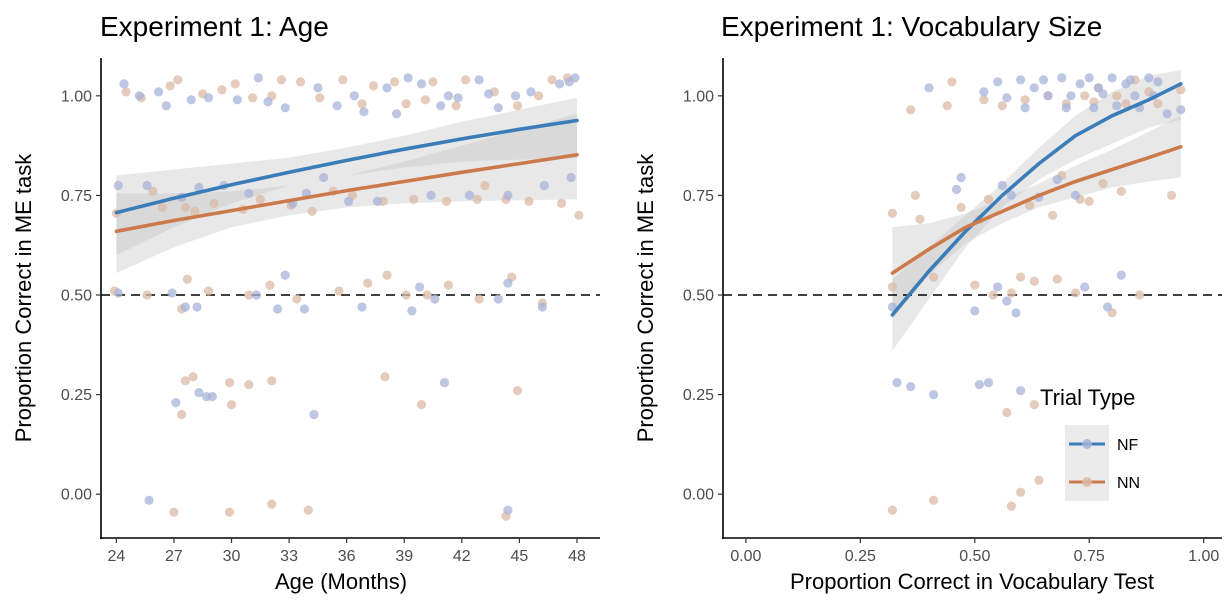 This screenshot has width=1227, height=605. Describe the element at coordinates (462, 556) in the screenshot. I see `x-tick-label: 42` at that location.